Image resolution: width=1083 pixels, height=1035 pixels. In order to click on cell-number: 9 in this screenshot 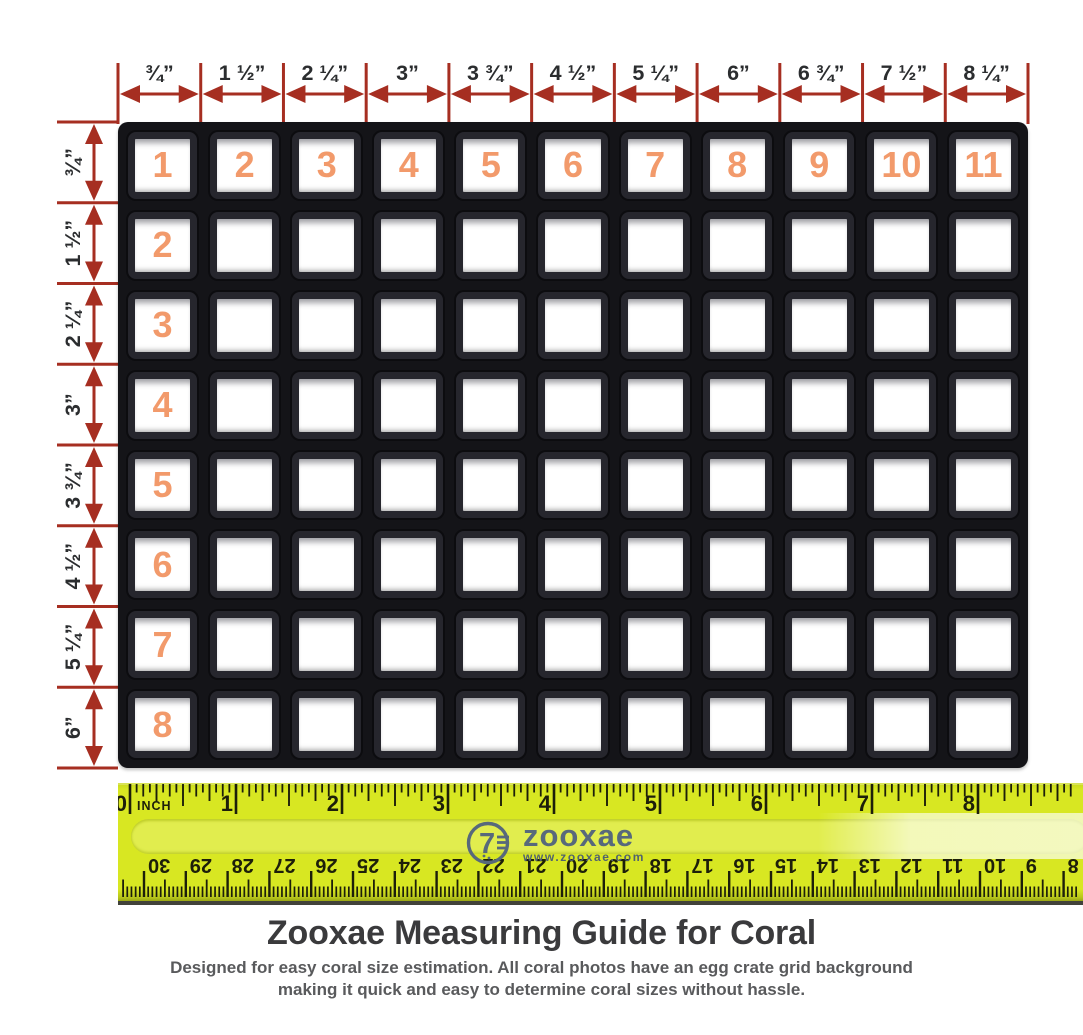, I will do `click(819, 165)`.